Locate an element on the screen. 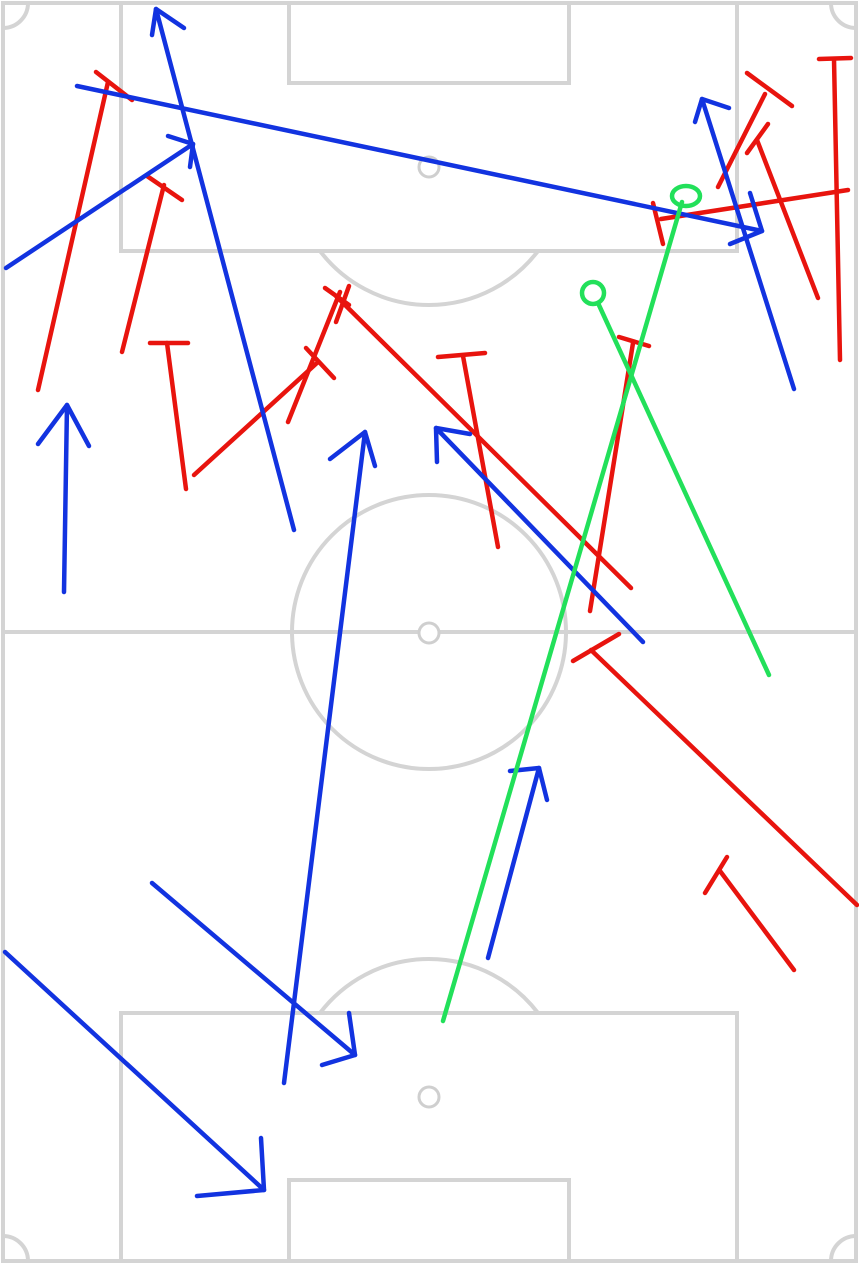 The height and width of the screenshot is (1264, 859). corner-arc-bottom-right is located at coordinates (843, 1248).